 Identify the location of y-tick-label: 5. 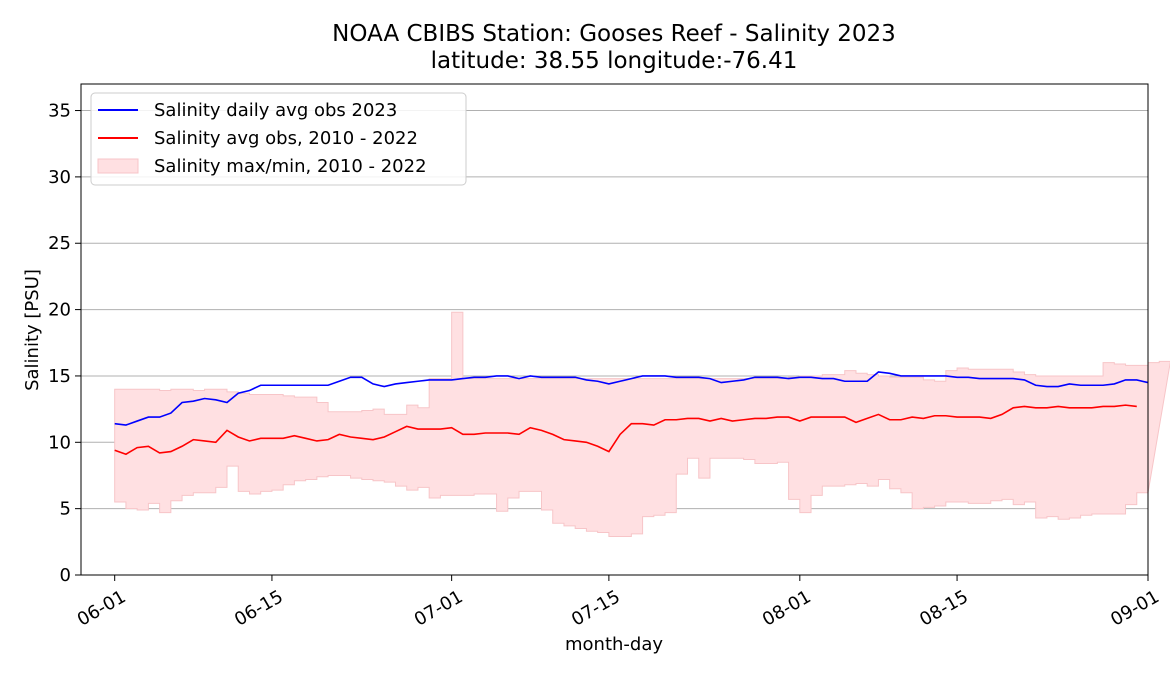
(65, 509).